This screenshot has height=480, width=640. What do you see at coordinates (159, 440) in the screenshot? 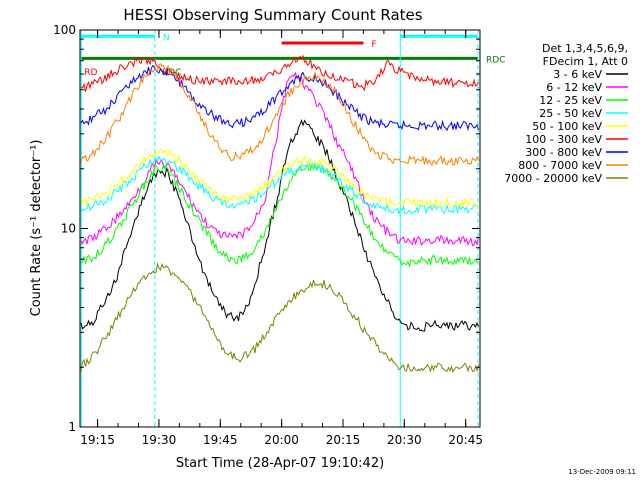
I see `x-tick-label: 19:30` at bounding box center [159, 440].